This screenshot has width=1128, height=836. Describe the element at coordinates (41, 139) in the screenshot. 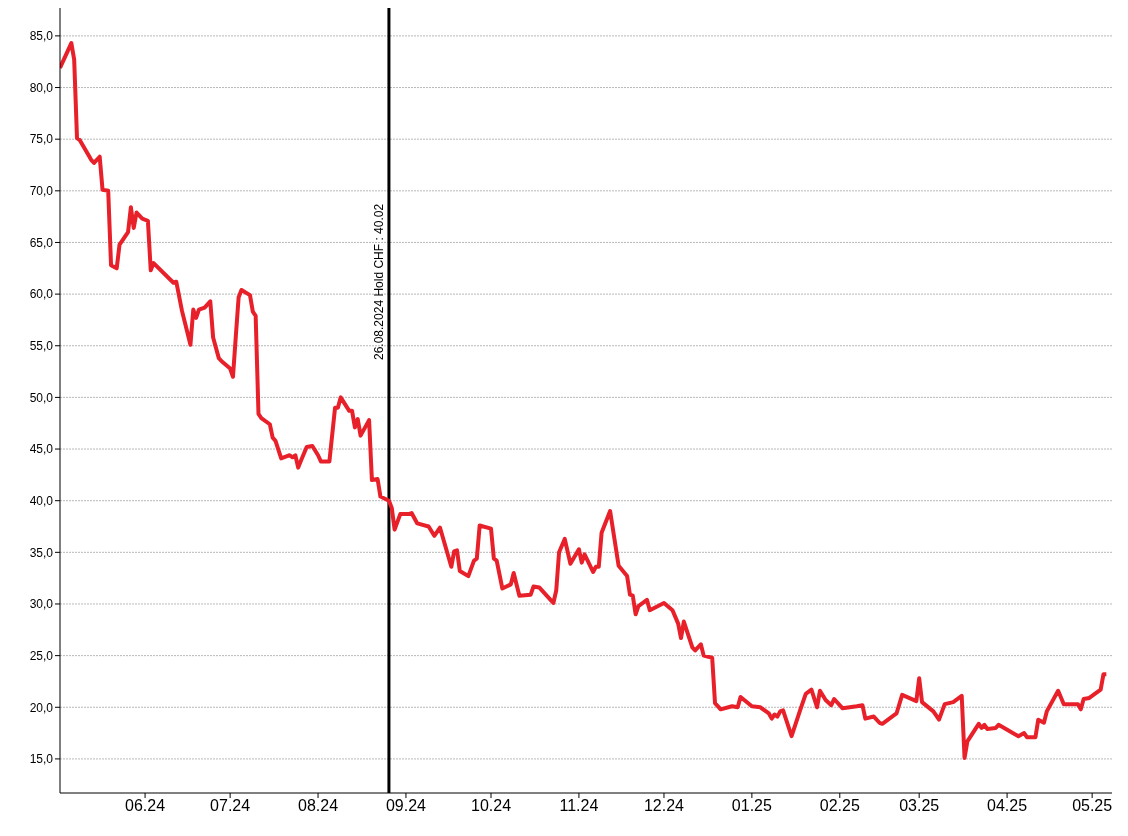

I see `y-tick-label: 75,0` at that location.